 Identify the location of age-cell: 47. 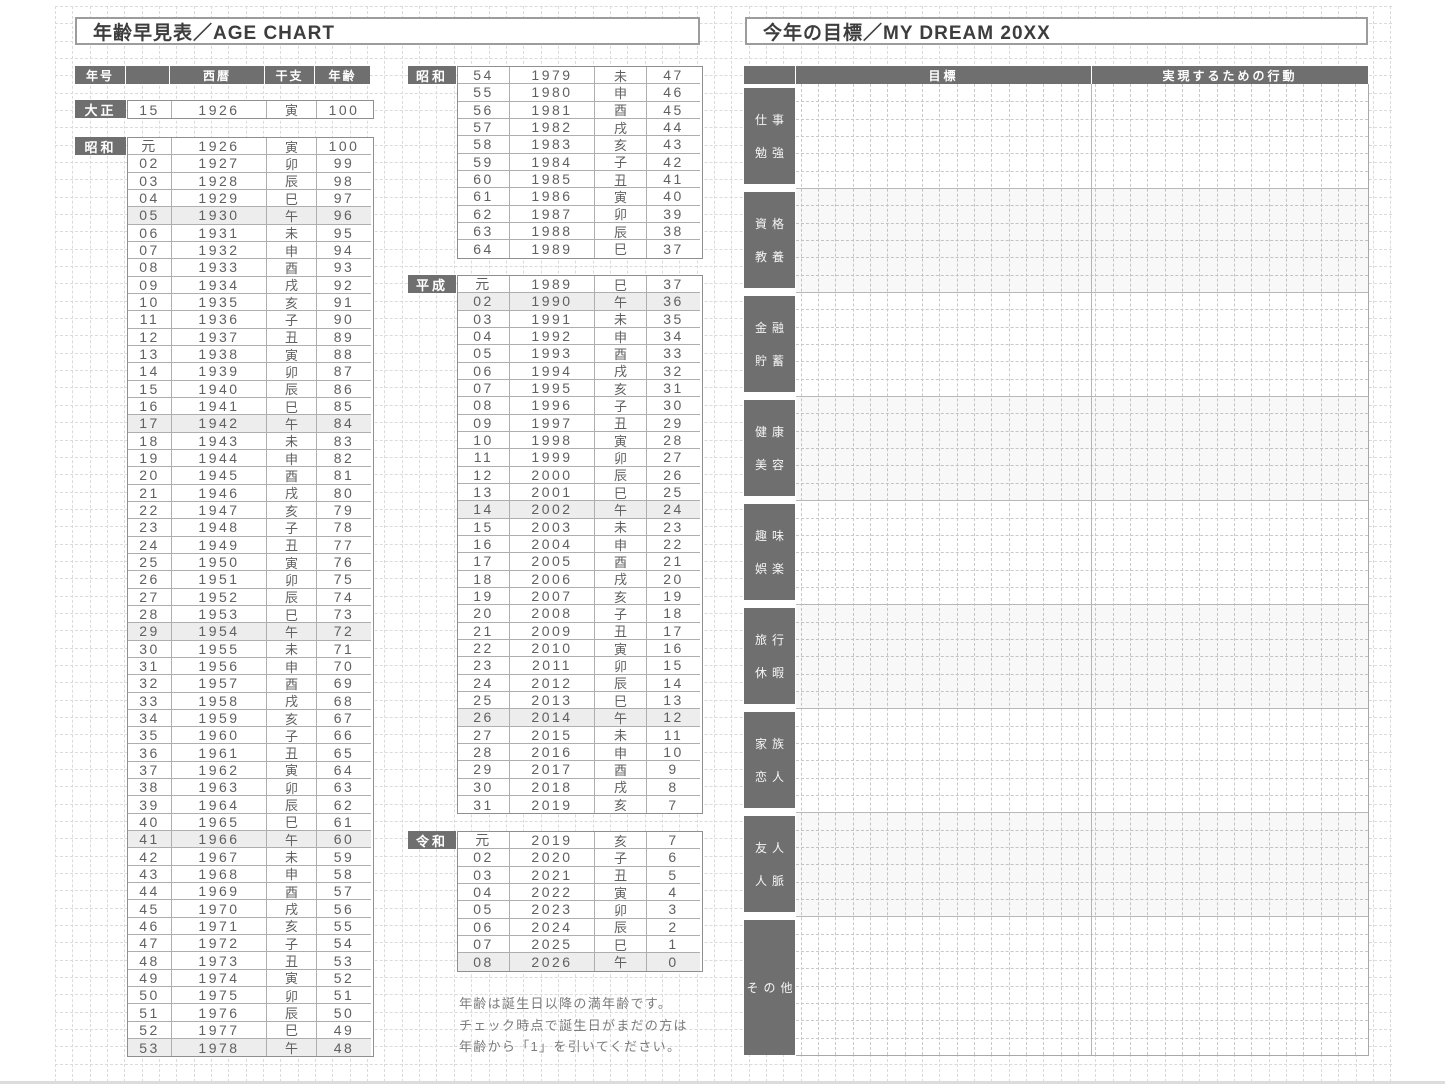
(673, 76).